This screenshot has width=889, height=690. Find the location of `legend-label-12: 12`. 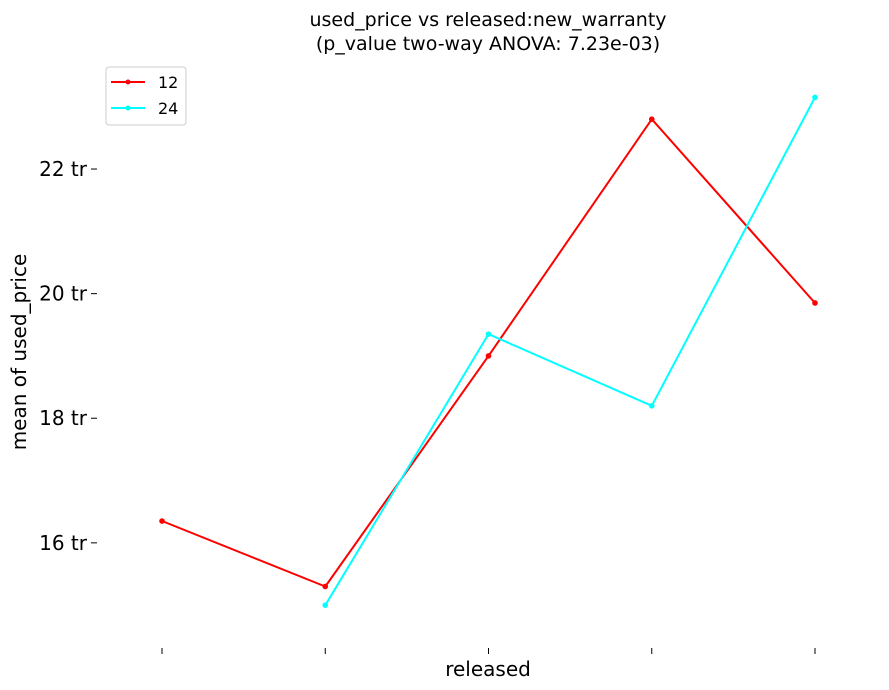

legend-label-12: 12 is located at coordinates (168, 82).